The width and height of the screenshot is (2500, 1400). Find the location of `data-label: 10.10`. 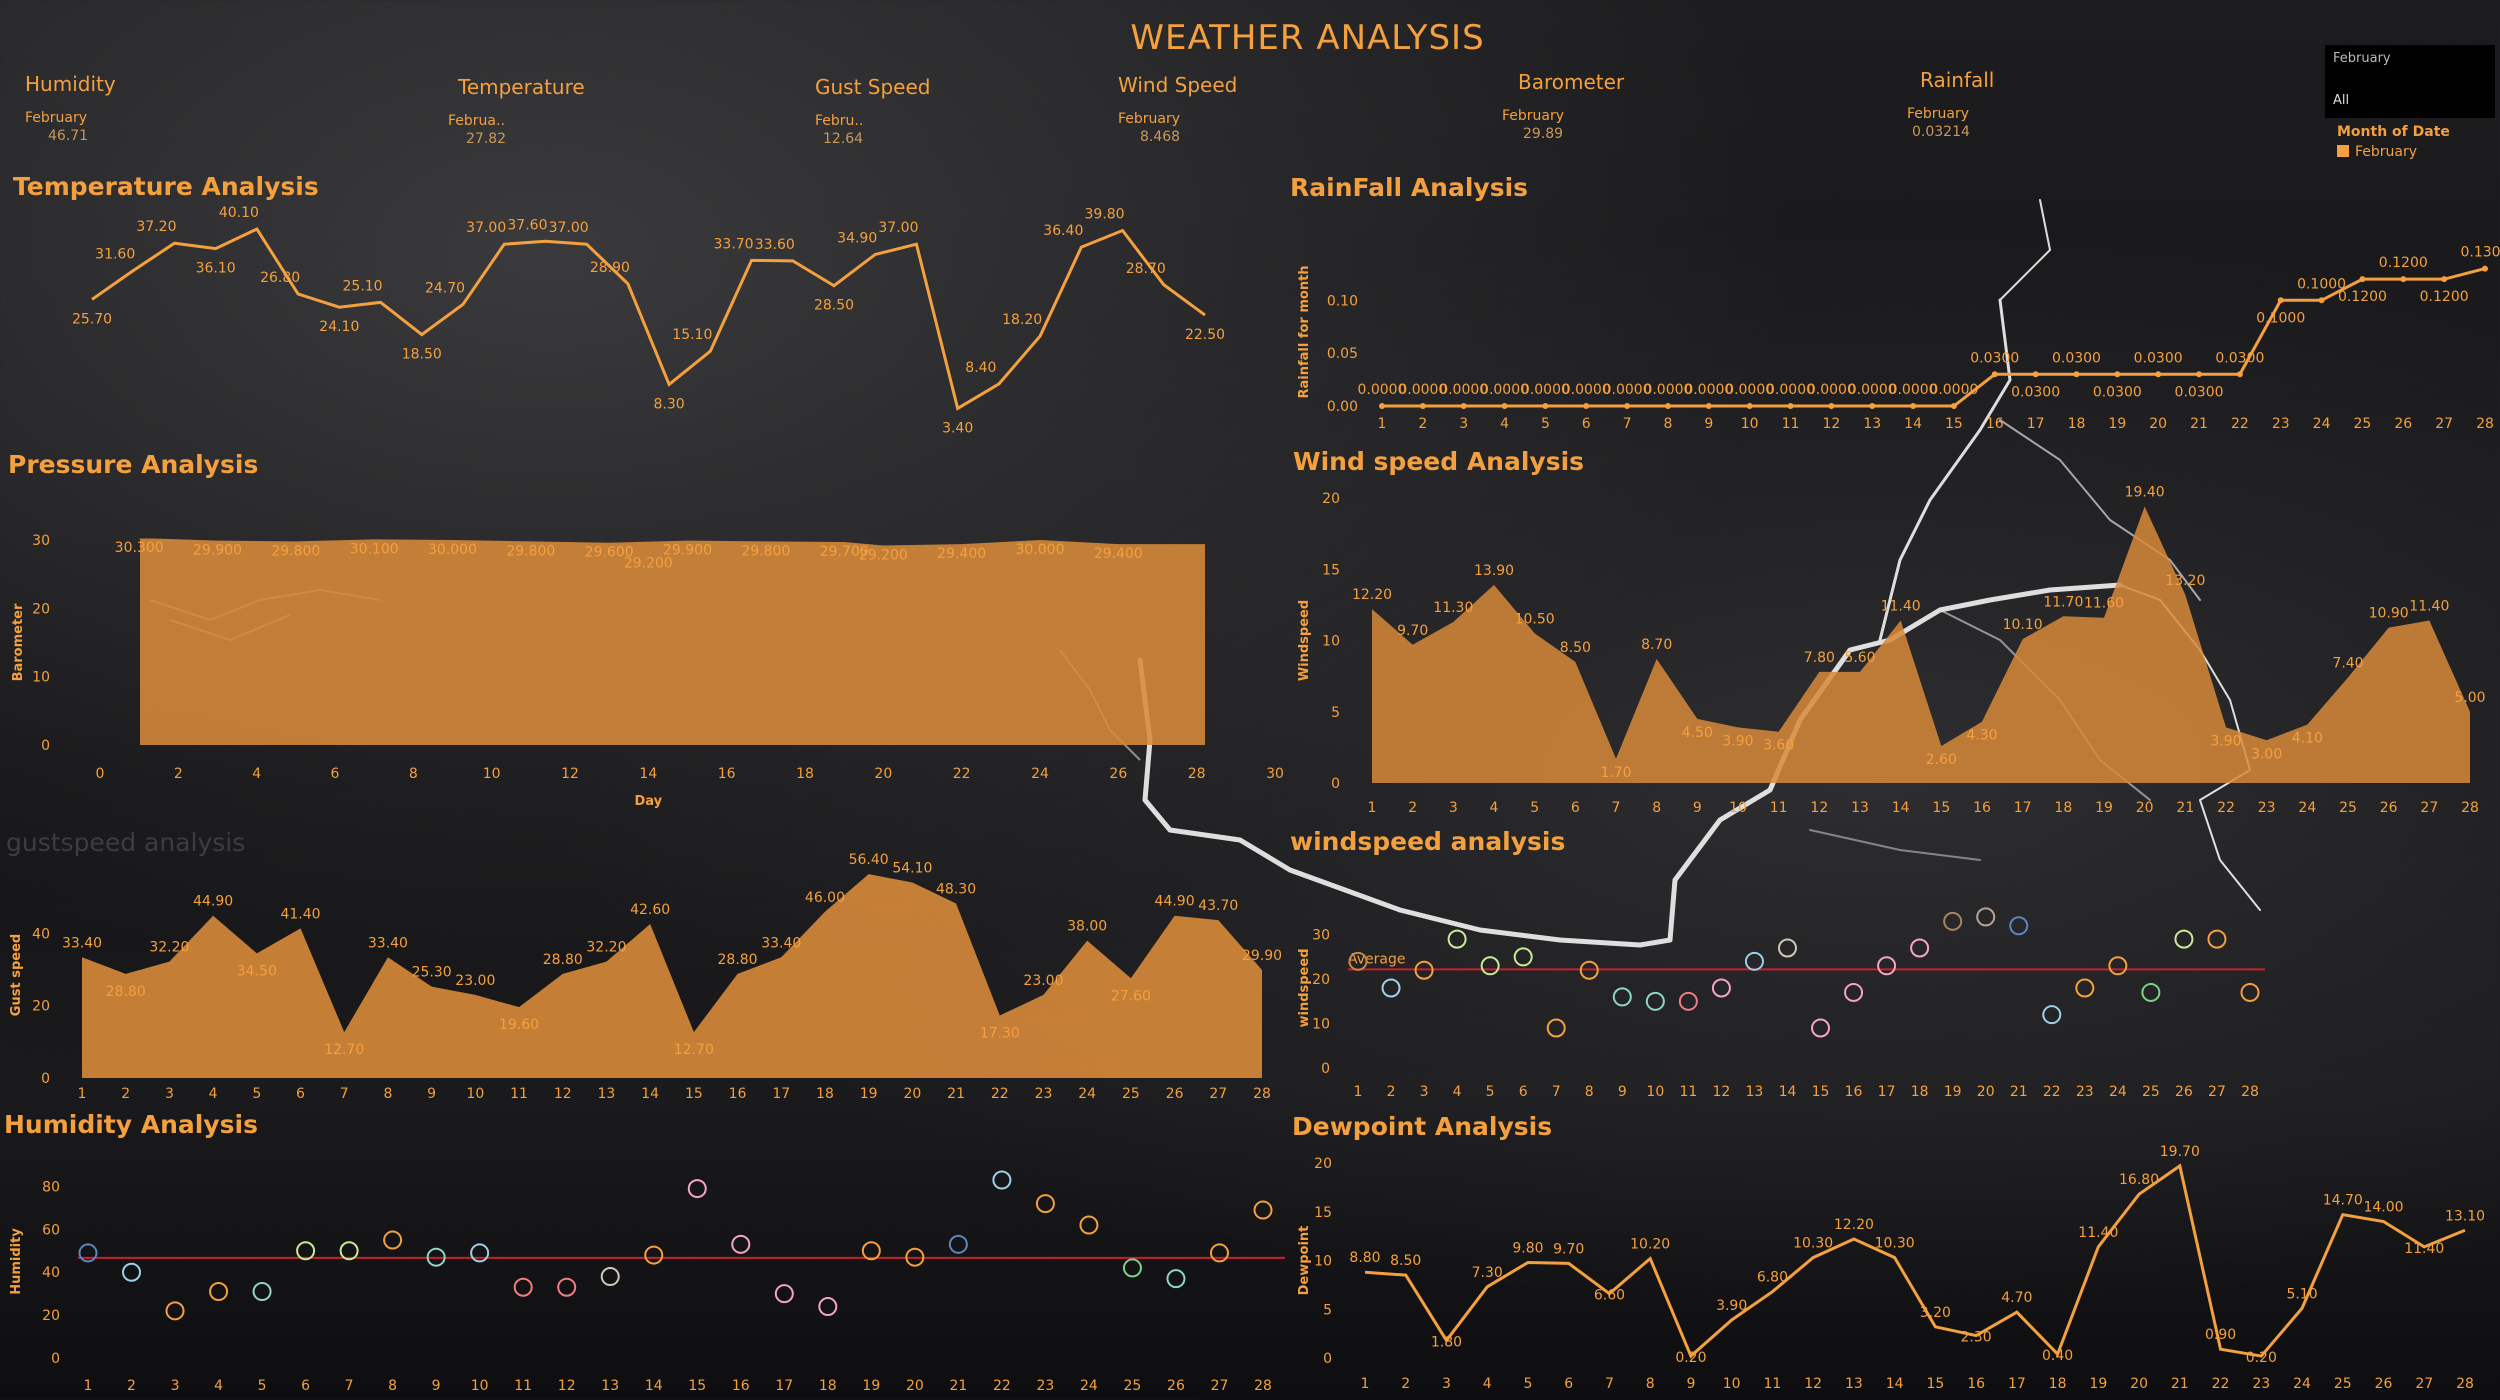

data-label: 10.10 is located at coordinates (2023, 625).